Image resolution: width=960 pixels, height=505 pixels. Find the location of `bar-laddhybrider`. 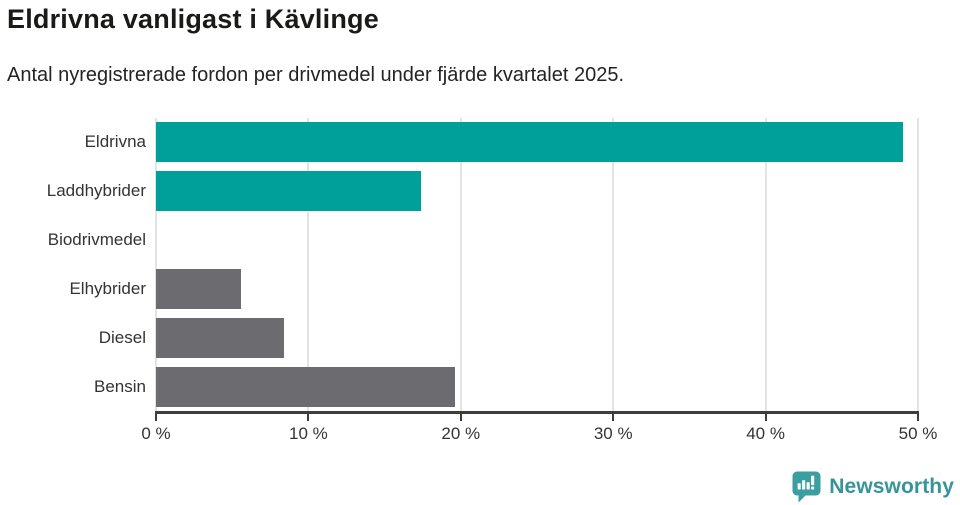

bar-laddhybrider is located at coordinates (289, 191).